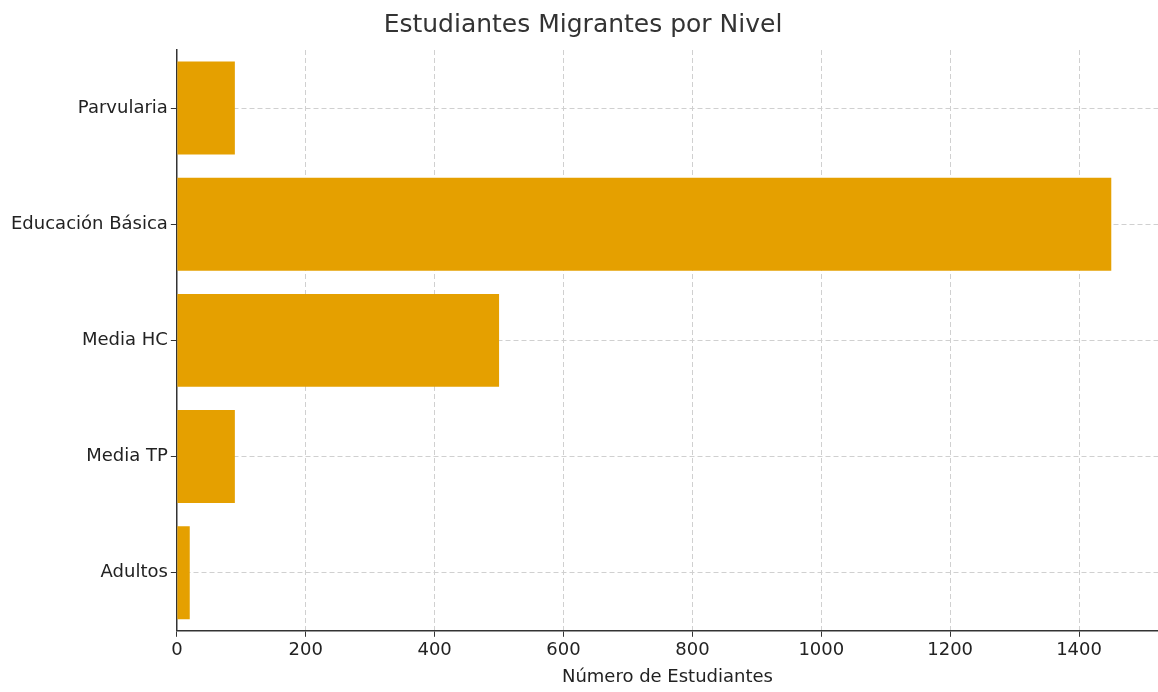  What do you see at coordinates (563, 649) in the screenshot?
I see `x-tick-label: 600` at bounding box center [563, 649].